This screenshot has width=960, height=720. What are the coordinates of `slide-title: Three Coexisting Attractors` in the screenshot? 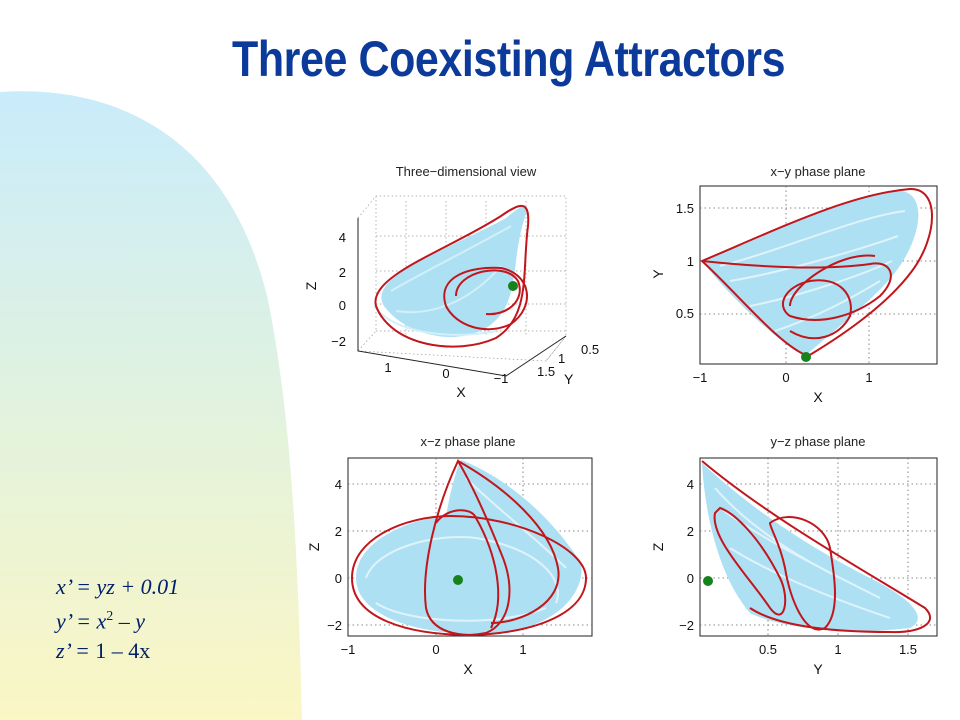 It's located at (509, 59).